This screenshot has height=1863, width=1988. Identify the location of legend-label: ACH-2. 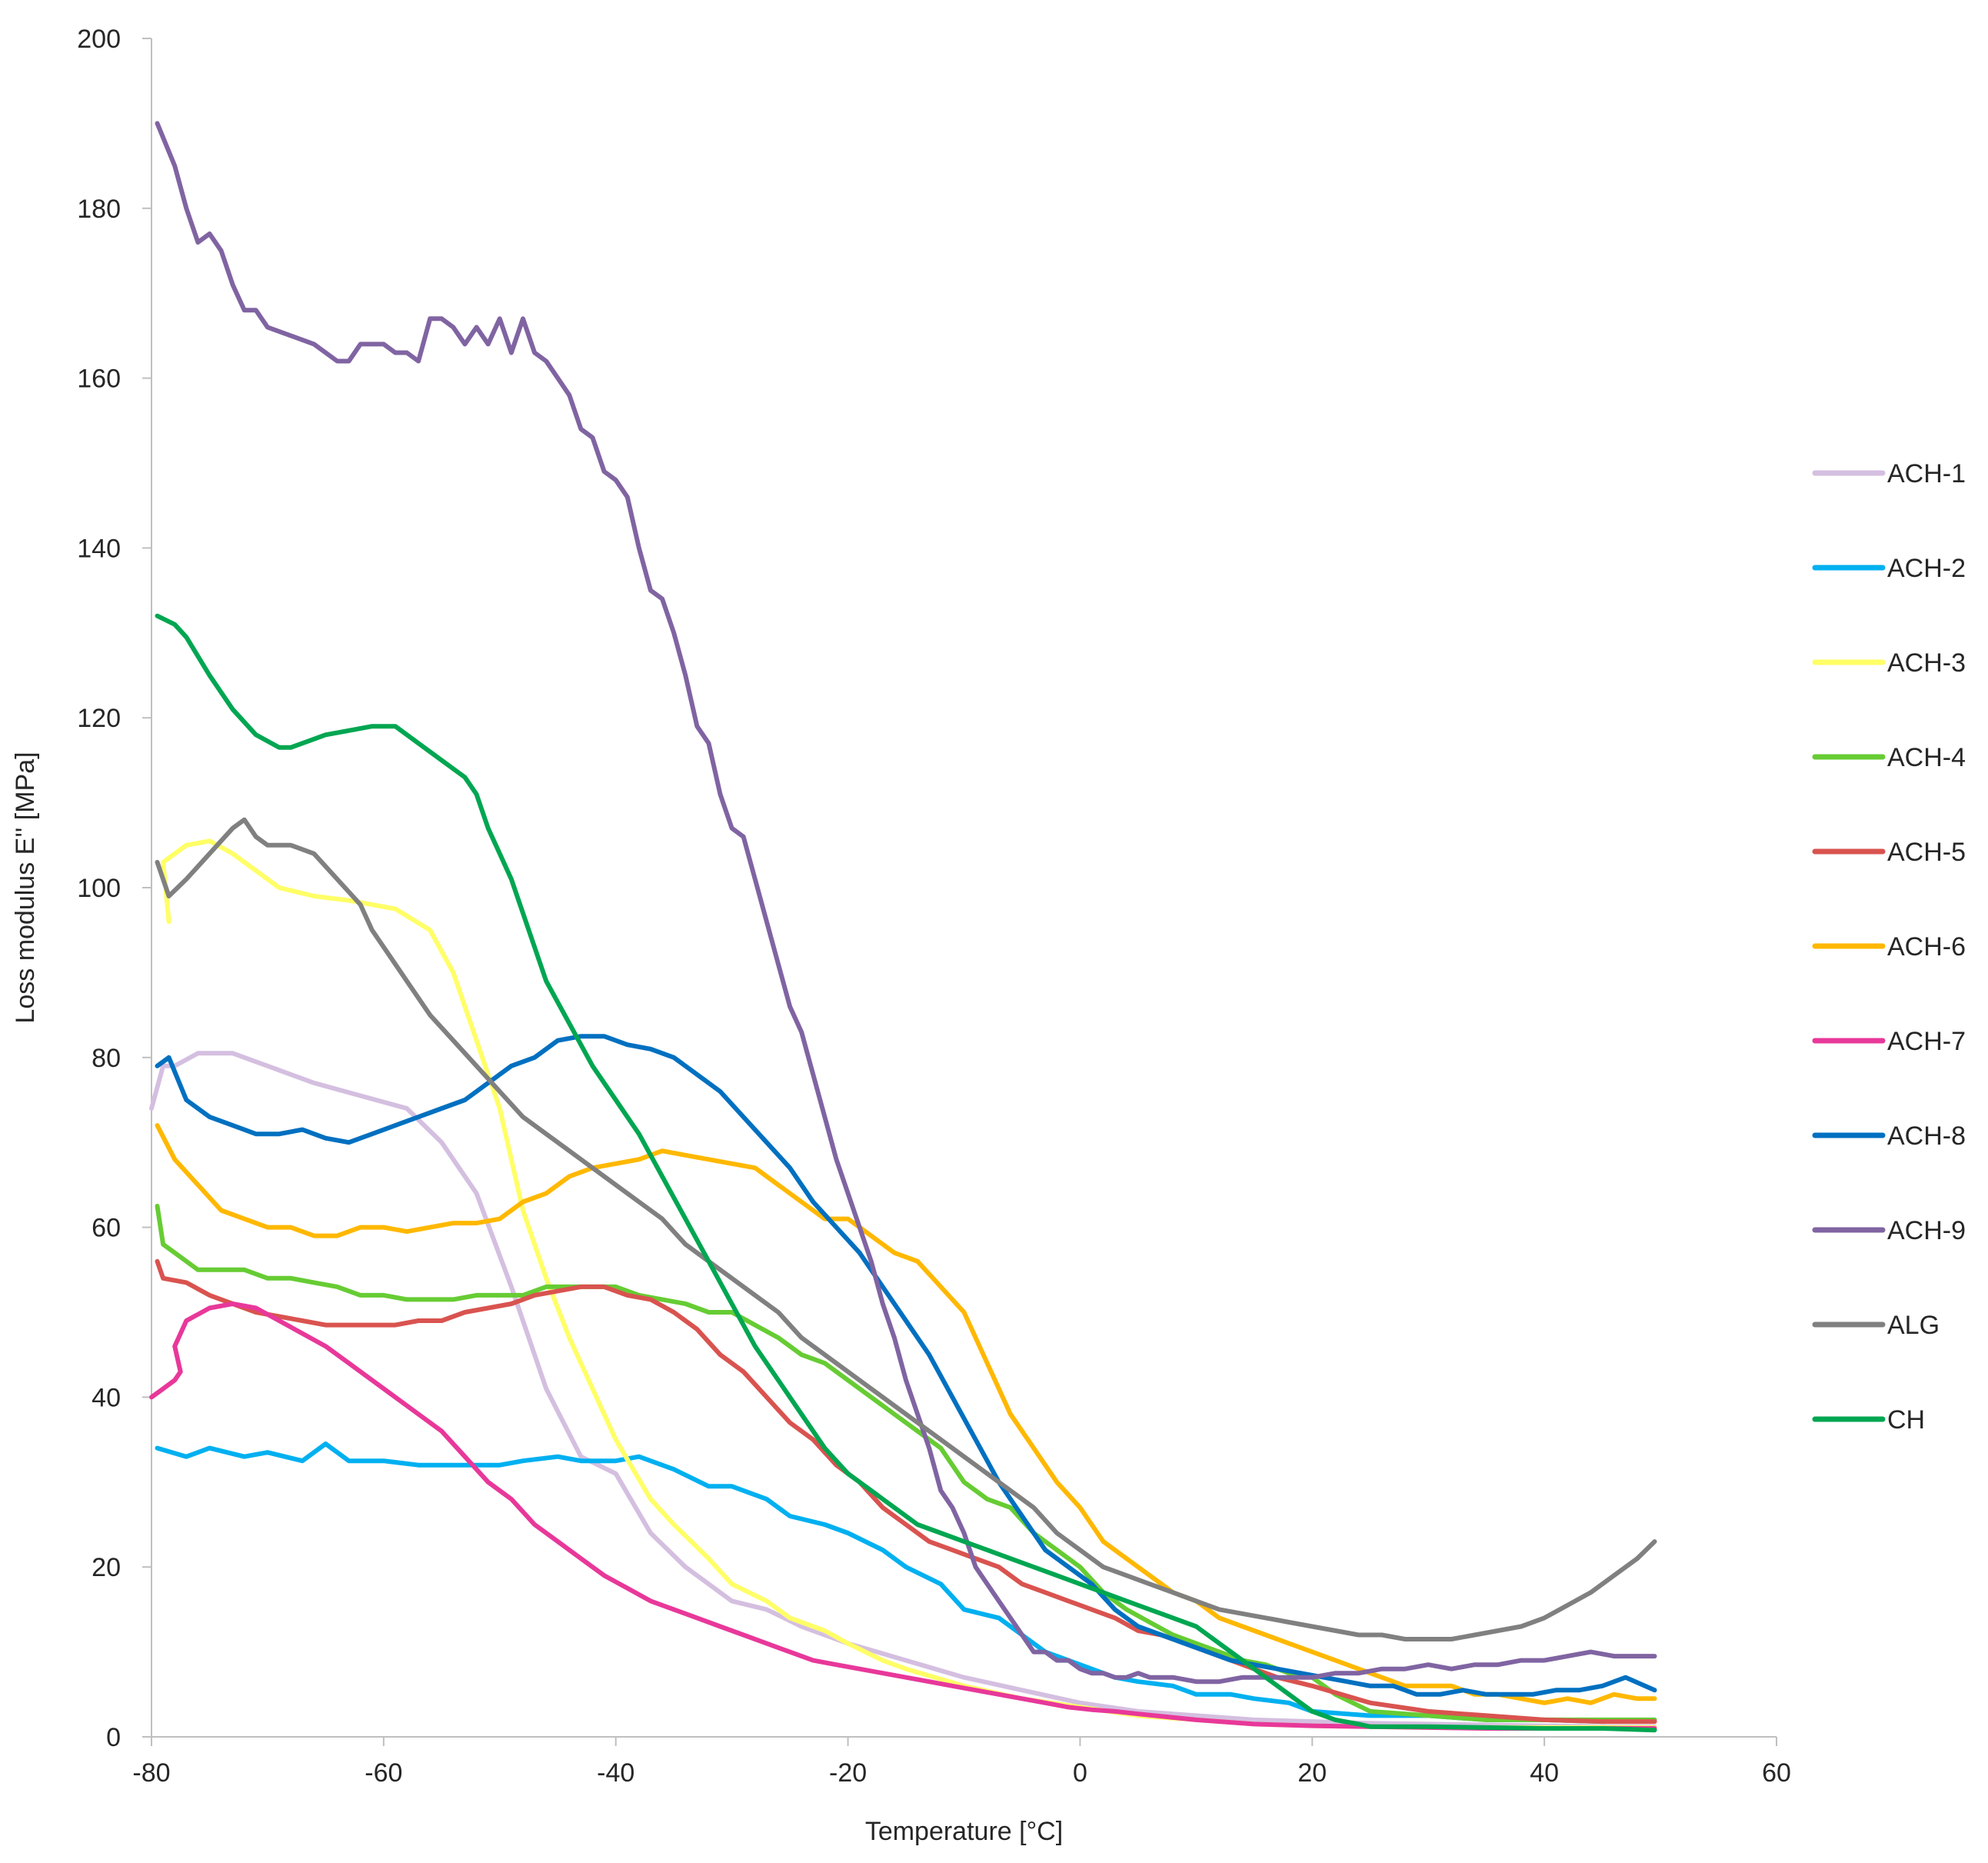
(1927, 568).